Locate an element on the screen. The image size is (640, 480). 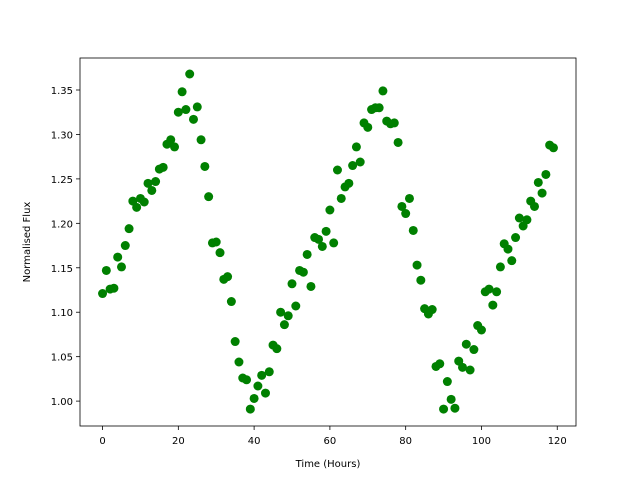
y-tick-label: 1.35 is located at coordinates (62, 91).